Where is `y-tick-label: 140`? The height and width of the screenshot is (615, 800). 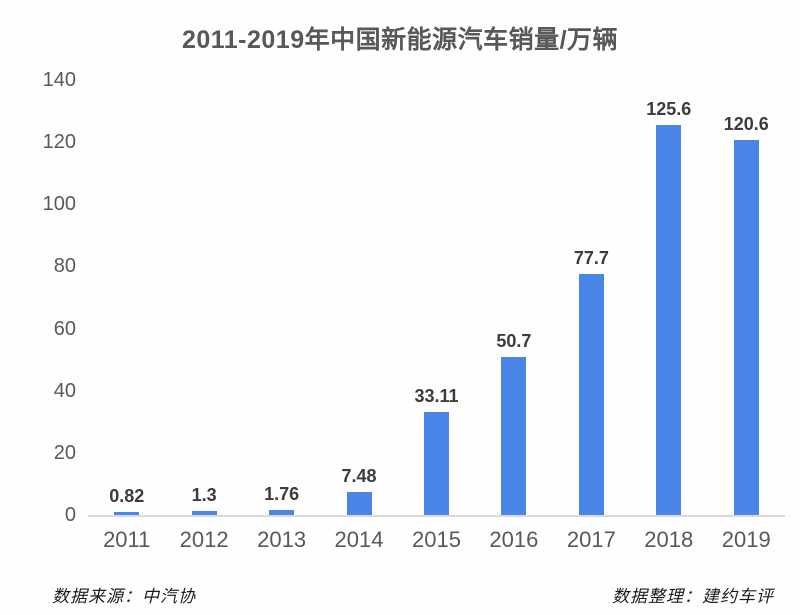 y-tick-label: 140 is located at coordinates (59, 80).